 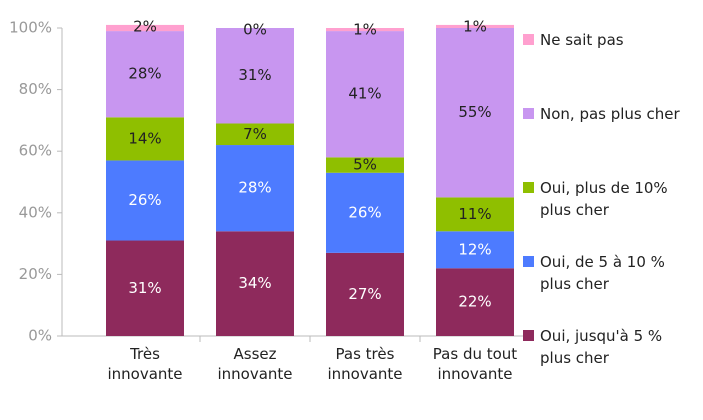 What do you see at coordinates (610, 114) in the screenshot?
I see `legend-label: Non, pas plus cher` at bounding box center [610, 114].